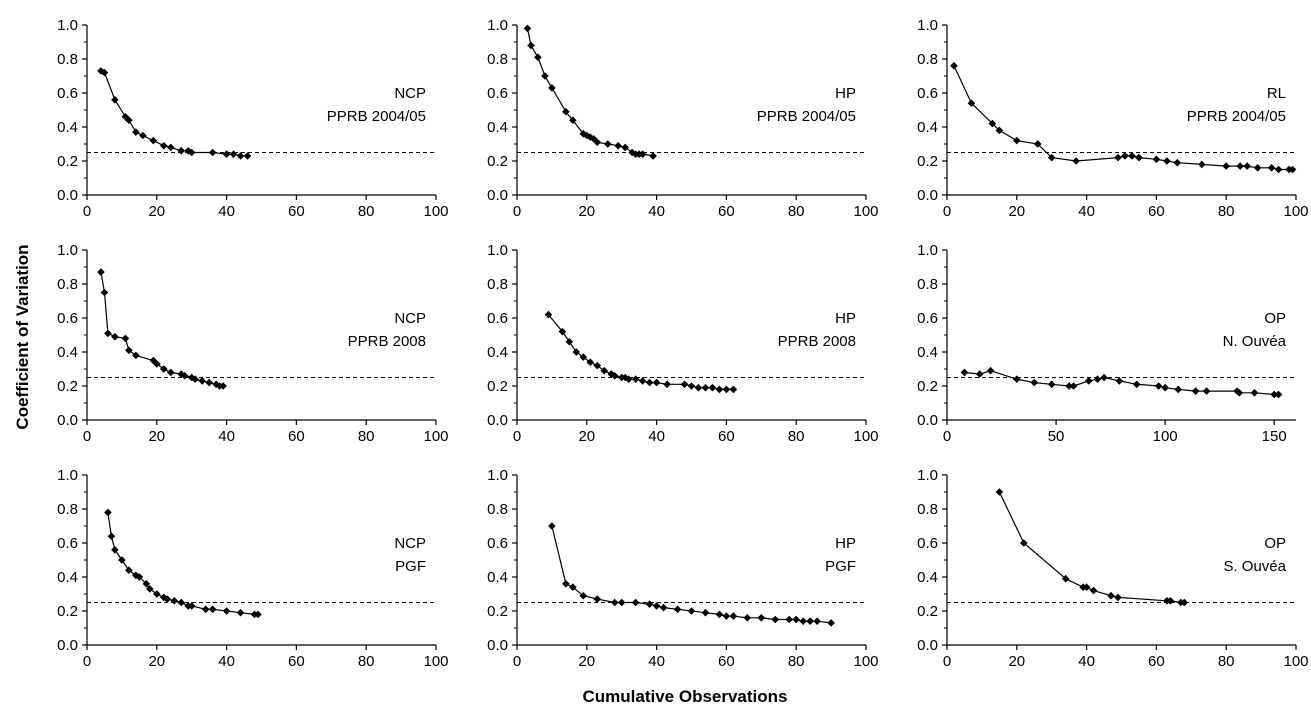 Image resolution: width=1311 pixels, height=712 pixels. I want to click on panel-label-site: S. Ouvéa, so click(1254, 566).